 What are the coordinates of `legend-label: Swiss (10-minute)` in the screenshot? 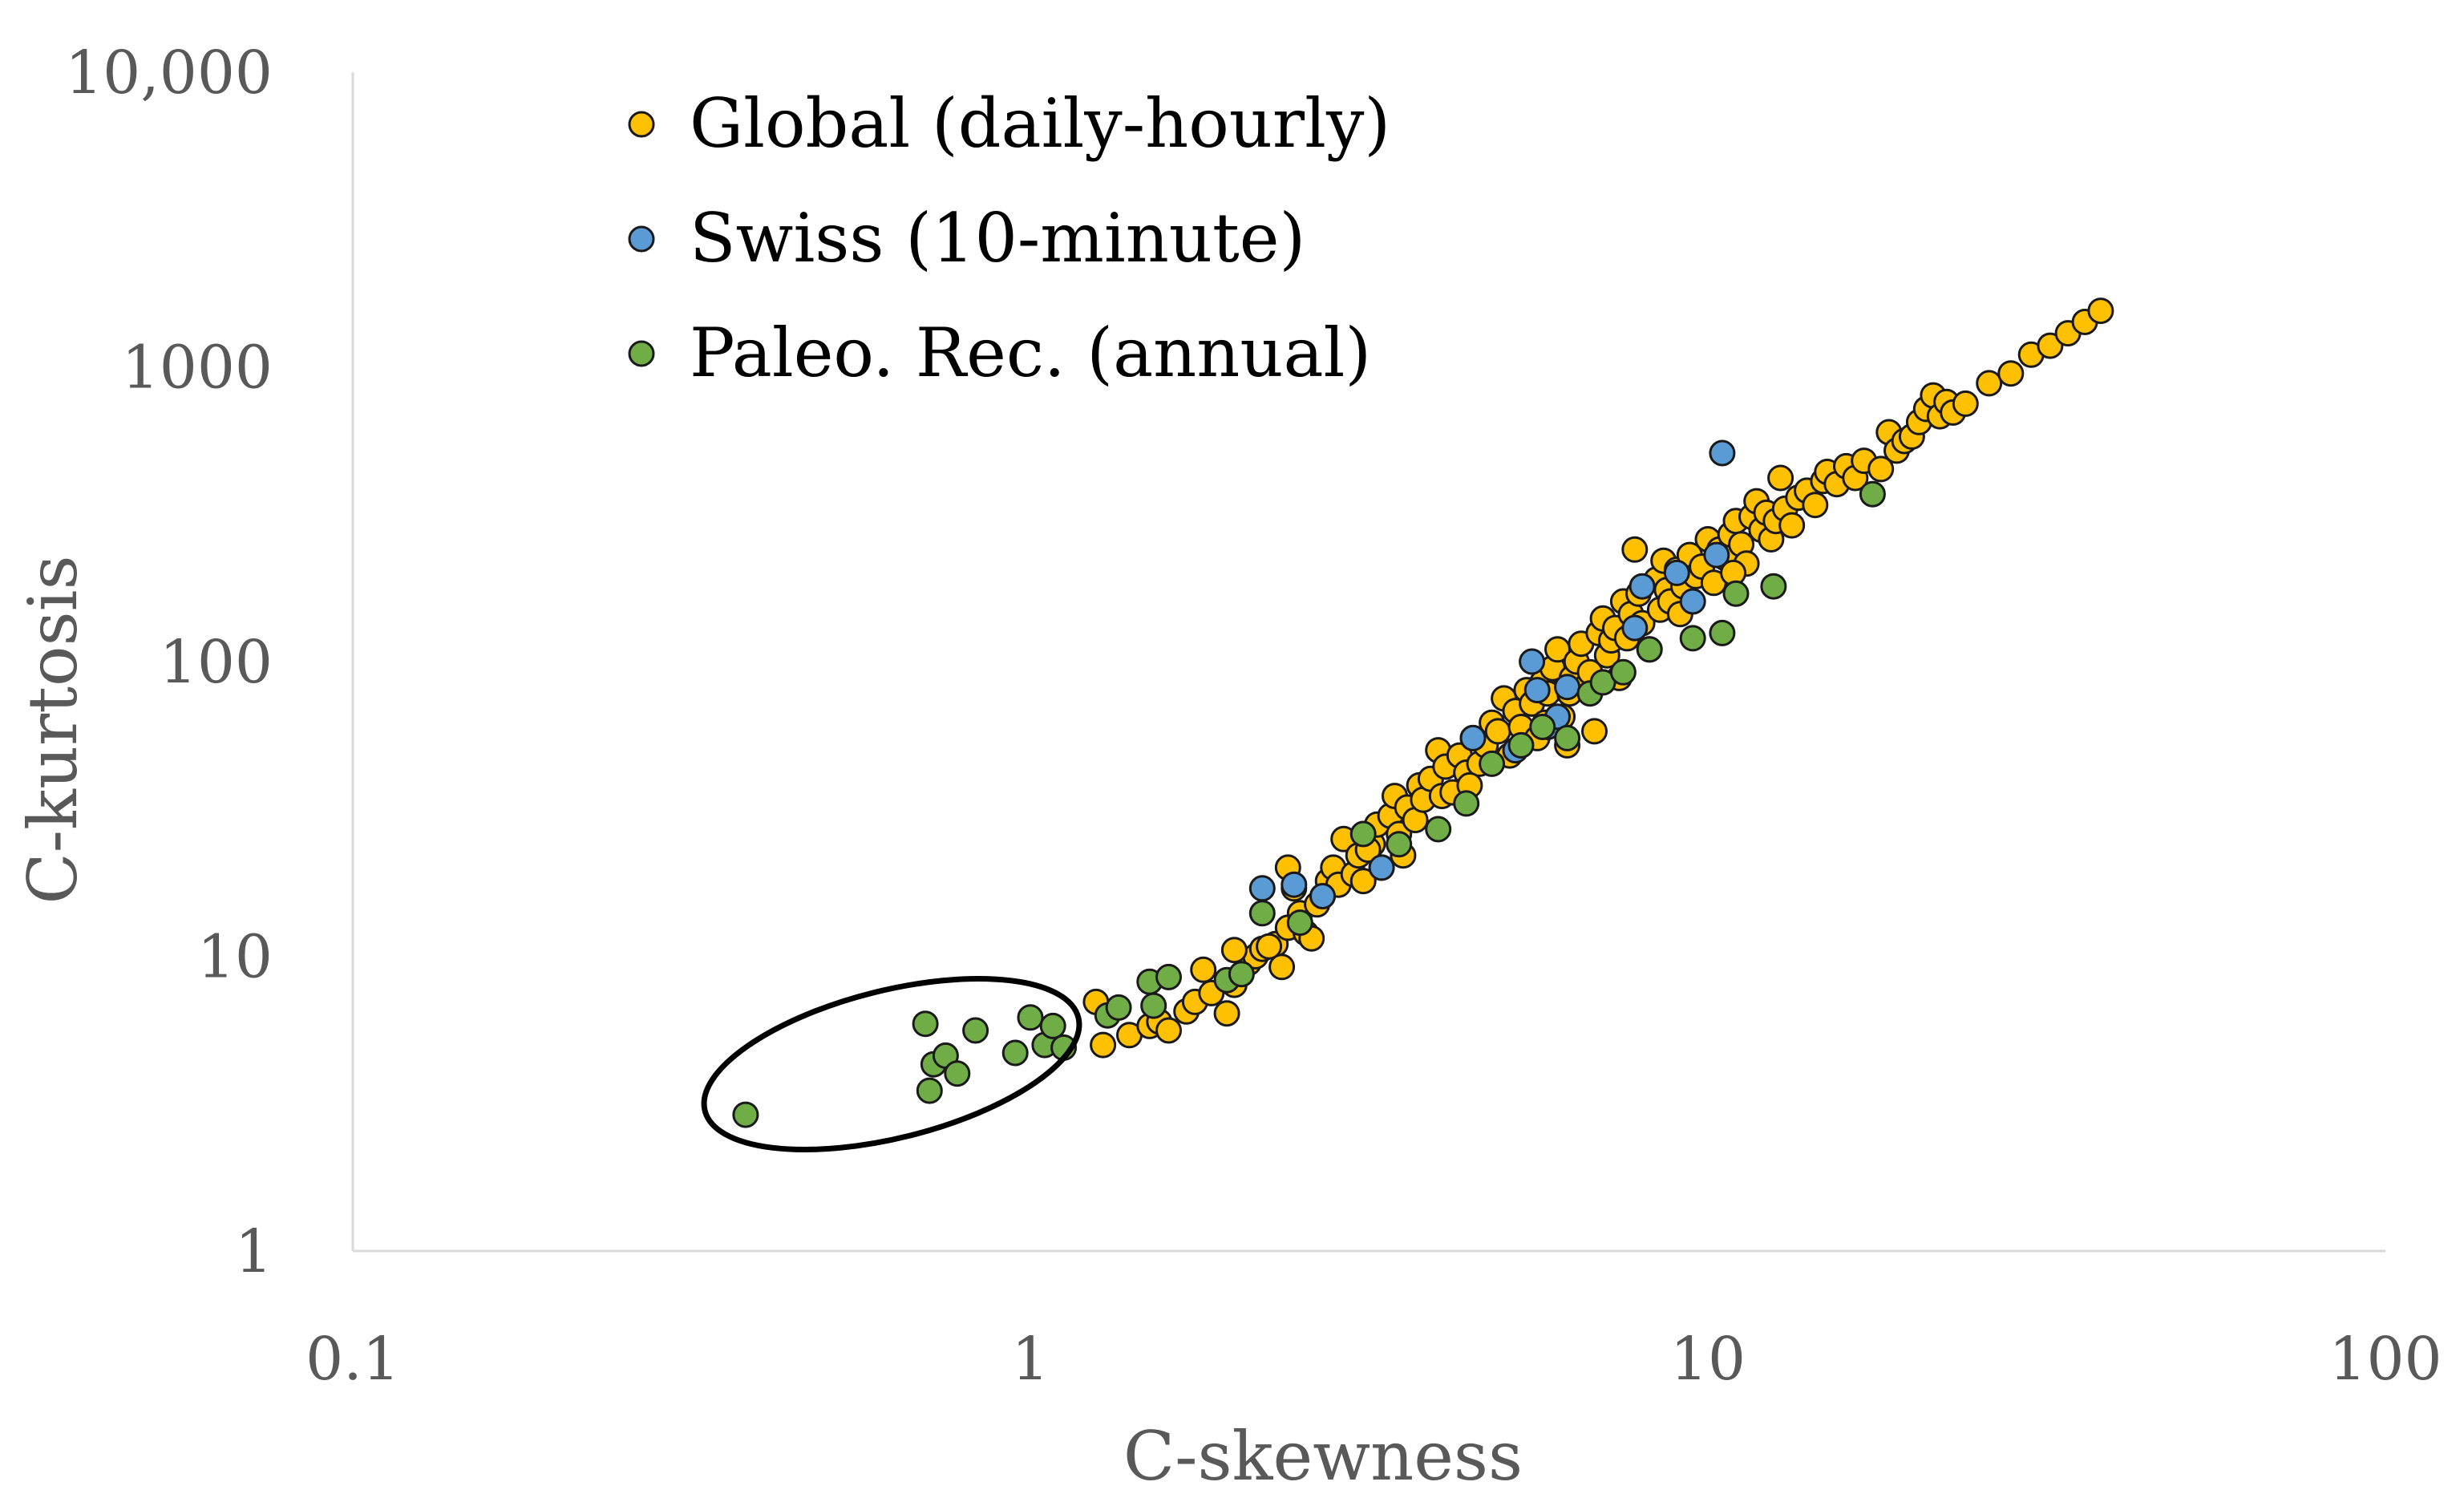 It's located at (997, 238).